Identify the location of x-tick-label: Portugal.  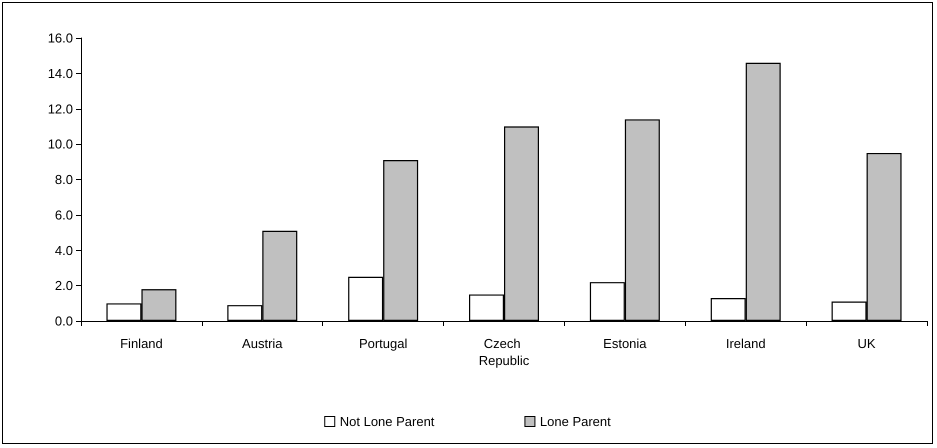
(383, 343).